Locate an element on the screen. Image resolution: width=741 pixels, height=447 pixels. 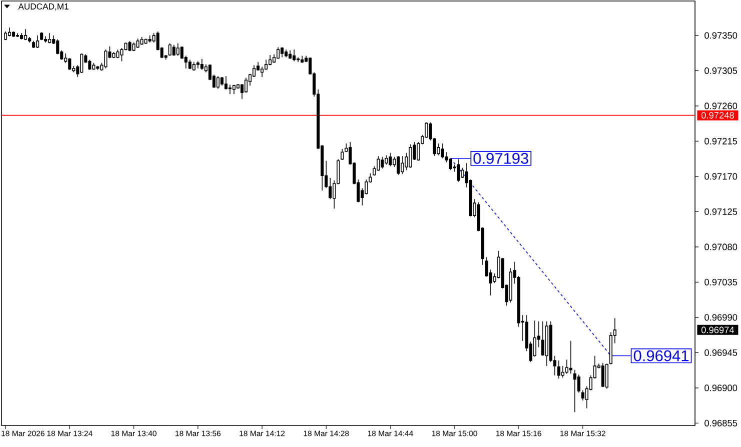
chart-title: AUDCAD,M1 is located at coordinates (43, 7).